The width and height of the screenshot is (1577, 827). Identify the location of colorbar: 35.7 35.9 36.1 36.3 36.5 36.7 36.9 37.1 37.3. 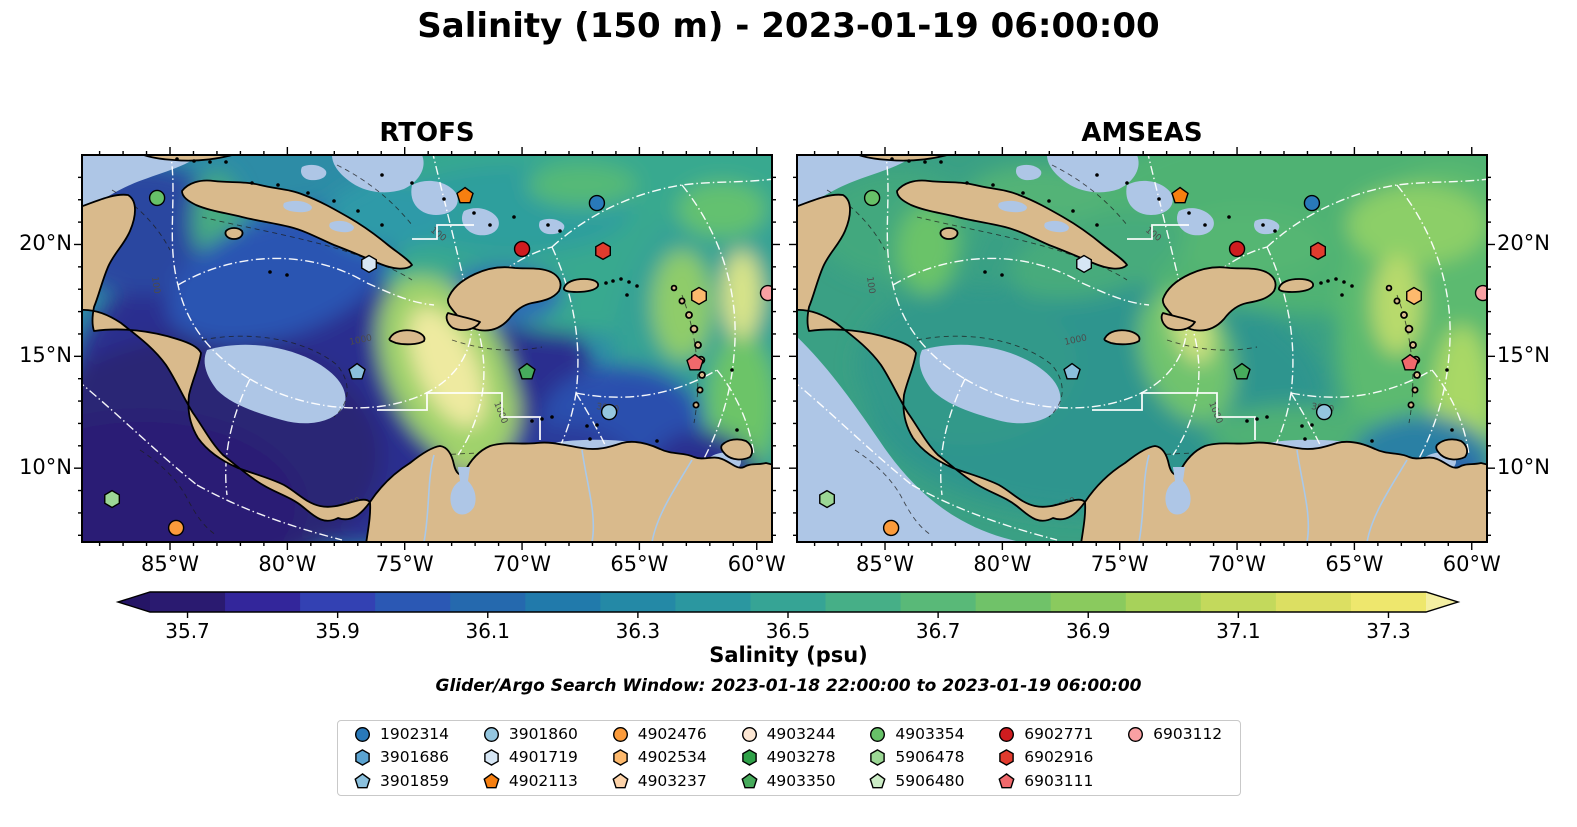
(788, 618).